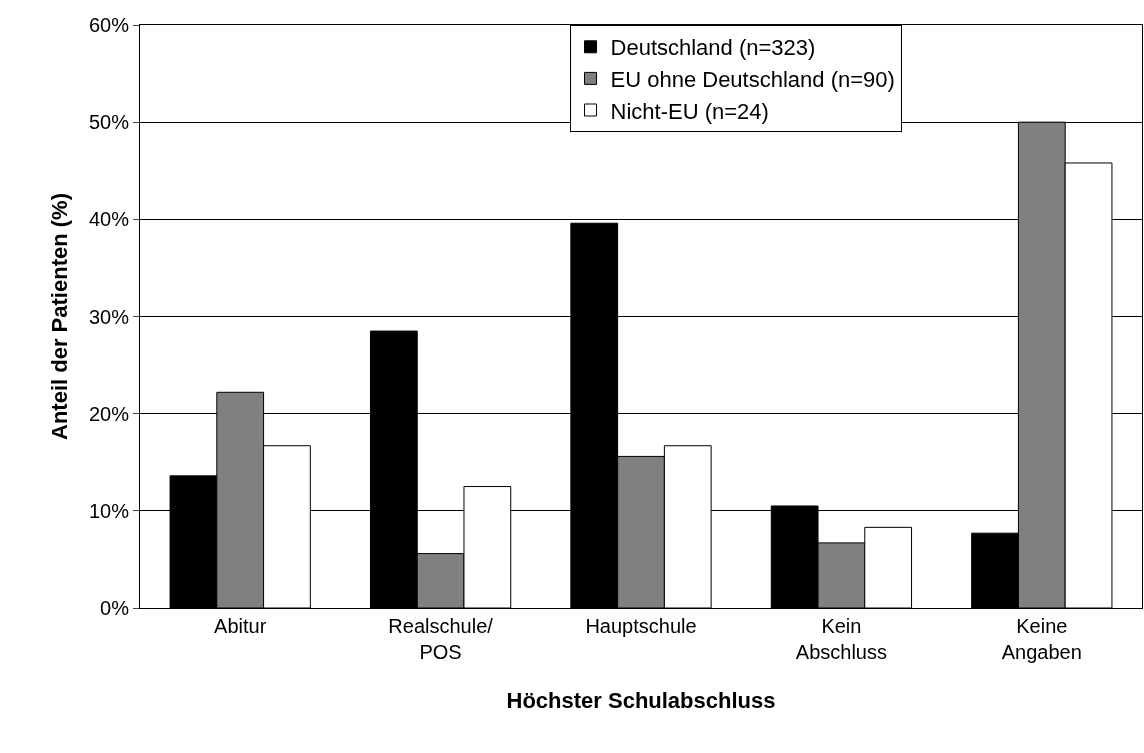 The height and width of the screenshot is (753, 1144). What do you see at coordinates (1041, 639) in the screenshot?
I see `x-tick-label: Keine Angaben` at bounding box center [1041, 639].